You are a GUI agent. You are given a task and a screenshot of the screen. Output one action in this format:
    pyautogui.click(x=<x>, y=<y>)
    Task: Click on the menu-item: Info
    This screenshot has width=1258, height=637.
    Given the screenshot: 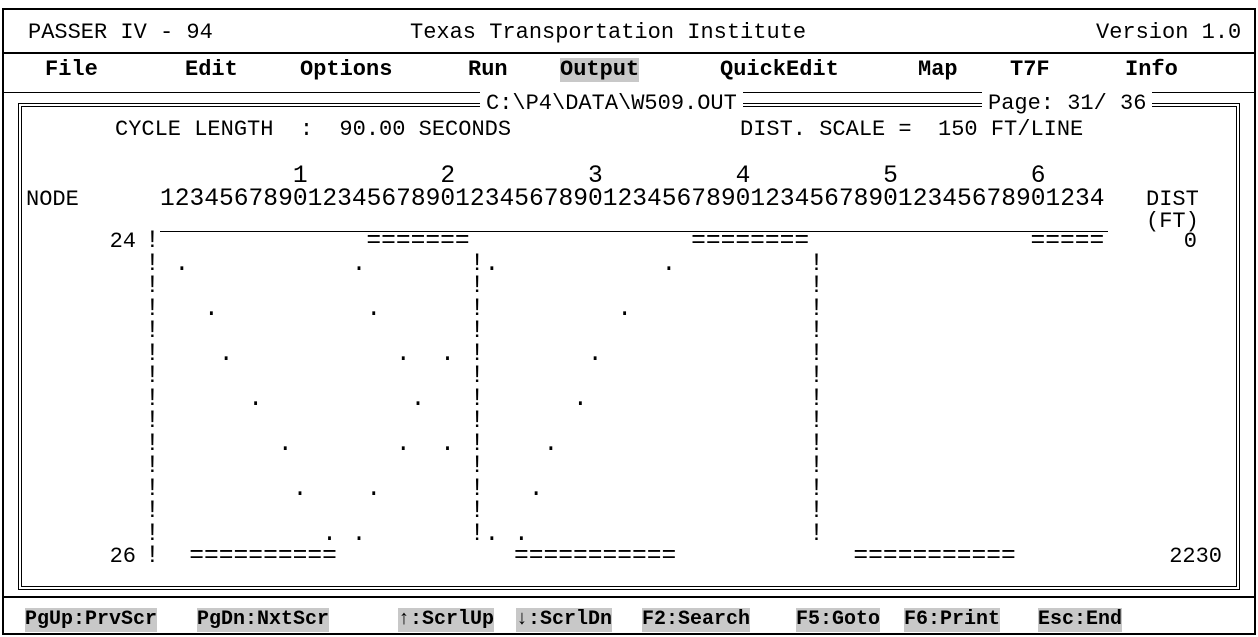 What is the action you would take?
    pyautogui.click(x=1151, y=69)
    